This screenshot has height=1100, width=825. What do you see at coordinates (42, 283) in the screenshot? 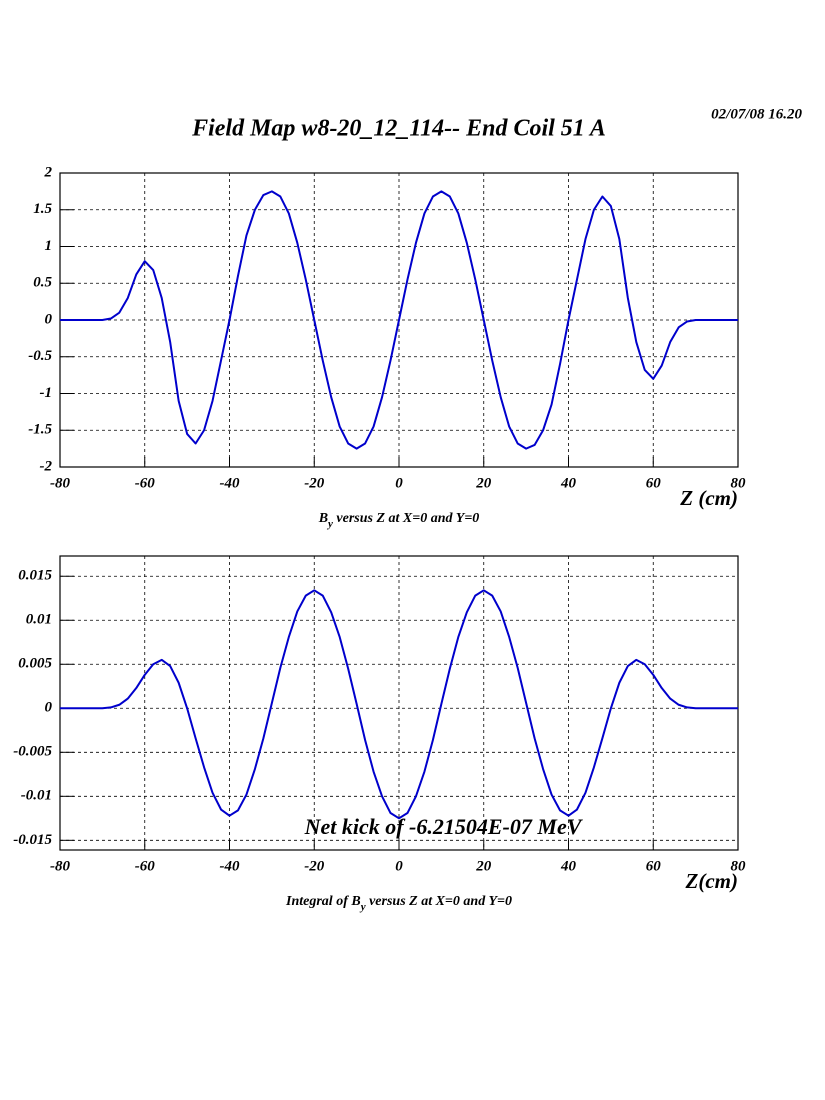
I see `y-tick-label: 0.5` at bounding box center [42, 283].